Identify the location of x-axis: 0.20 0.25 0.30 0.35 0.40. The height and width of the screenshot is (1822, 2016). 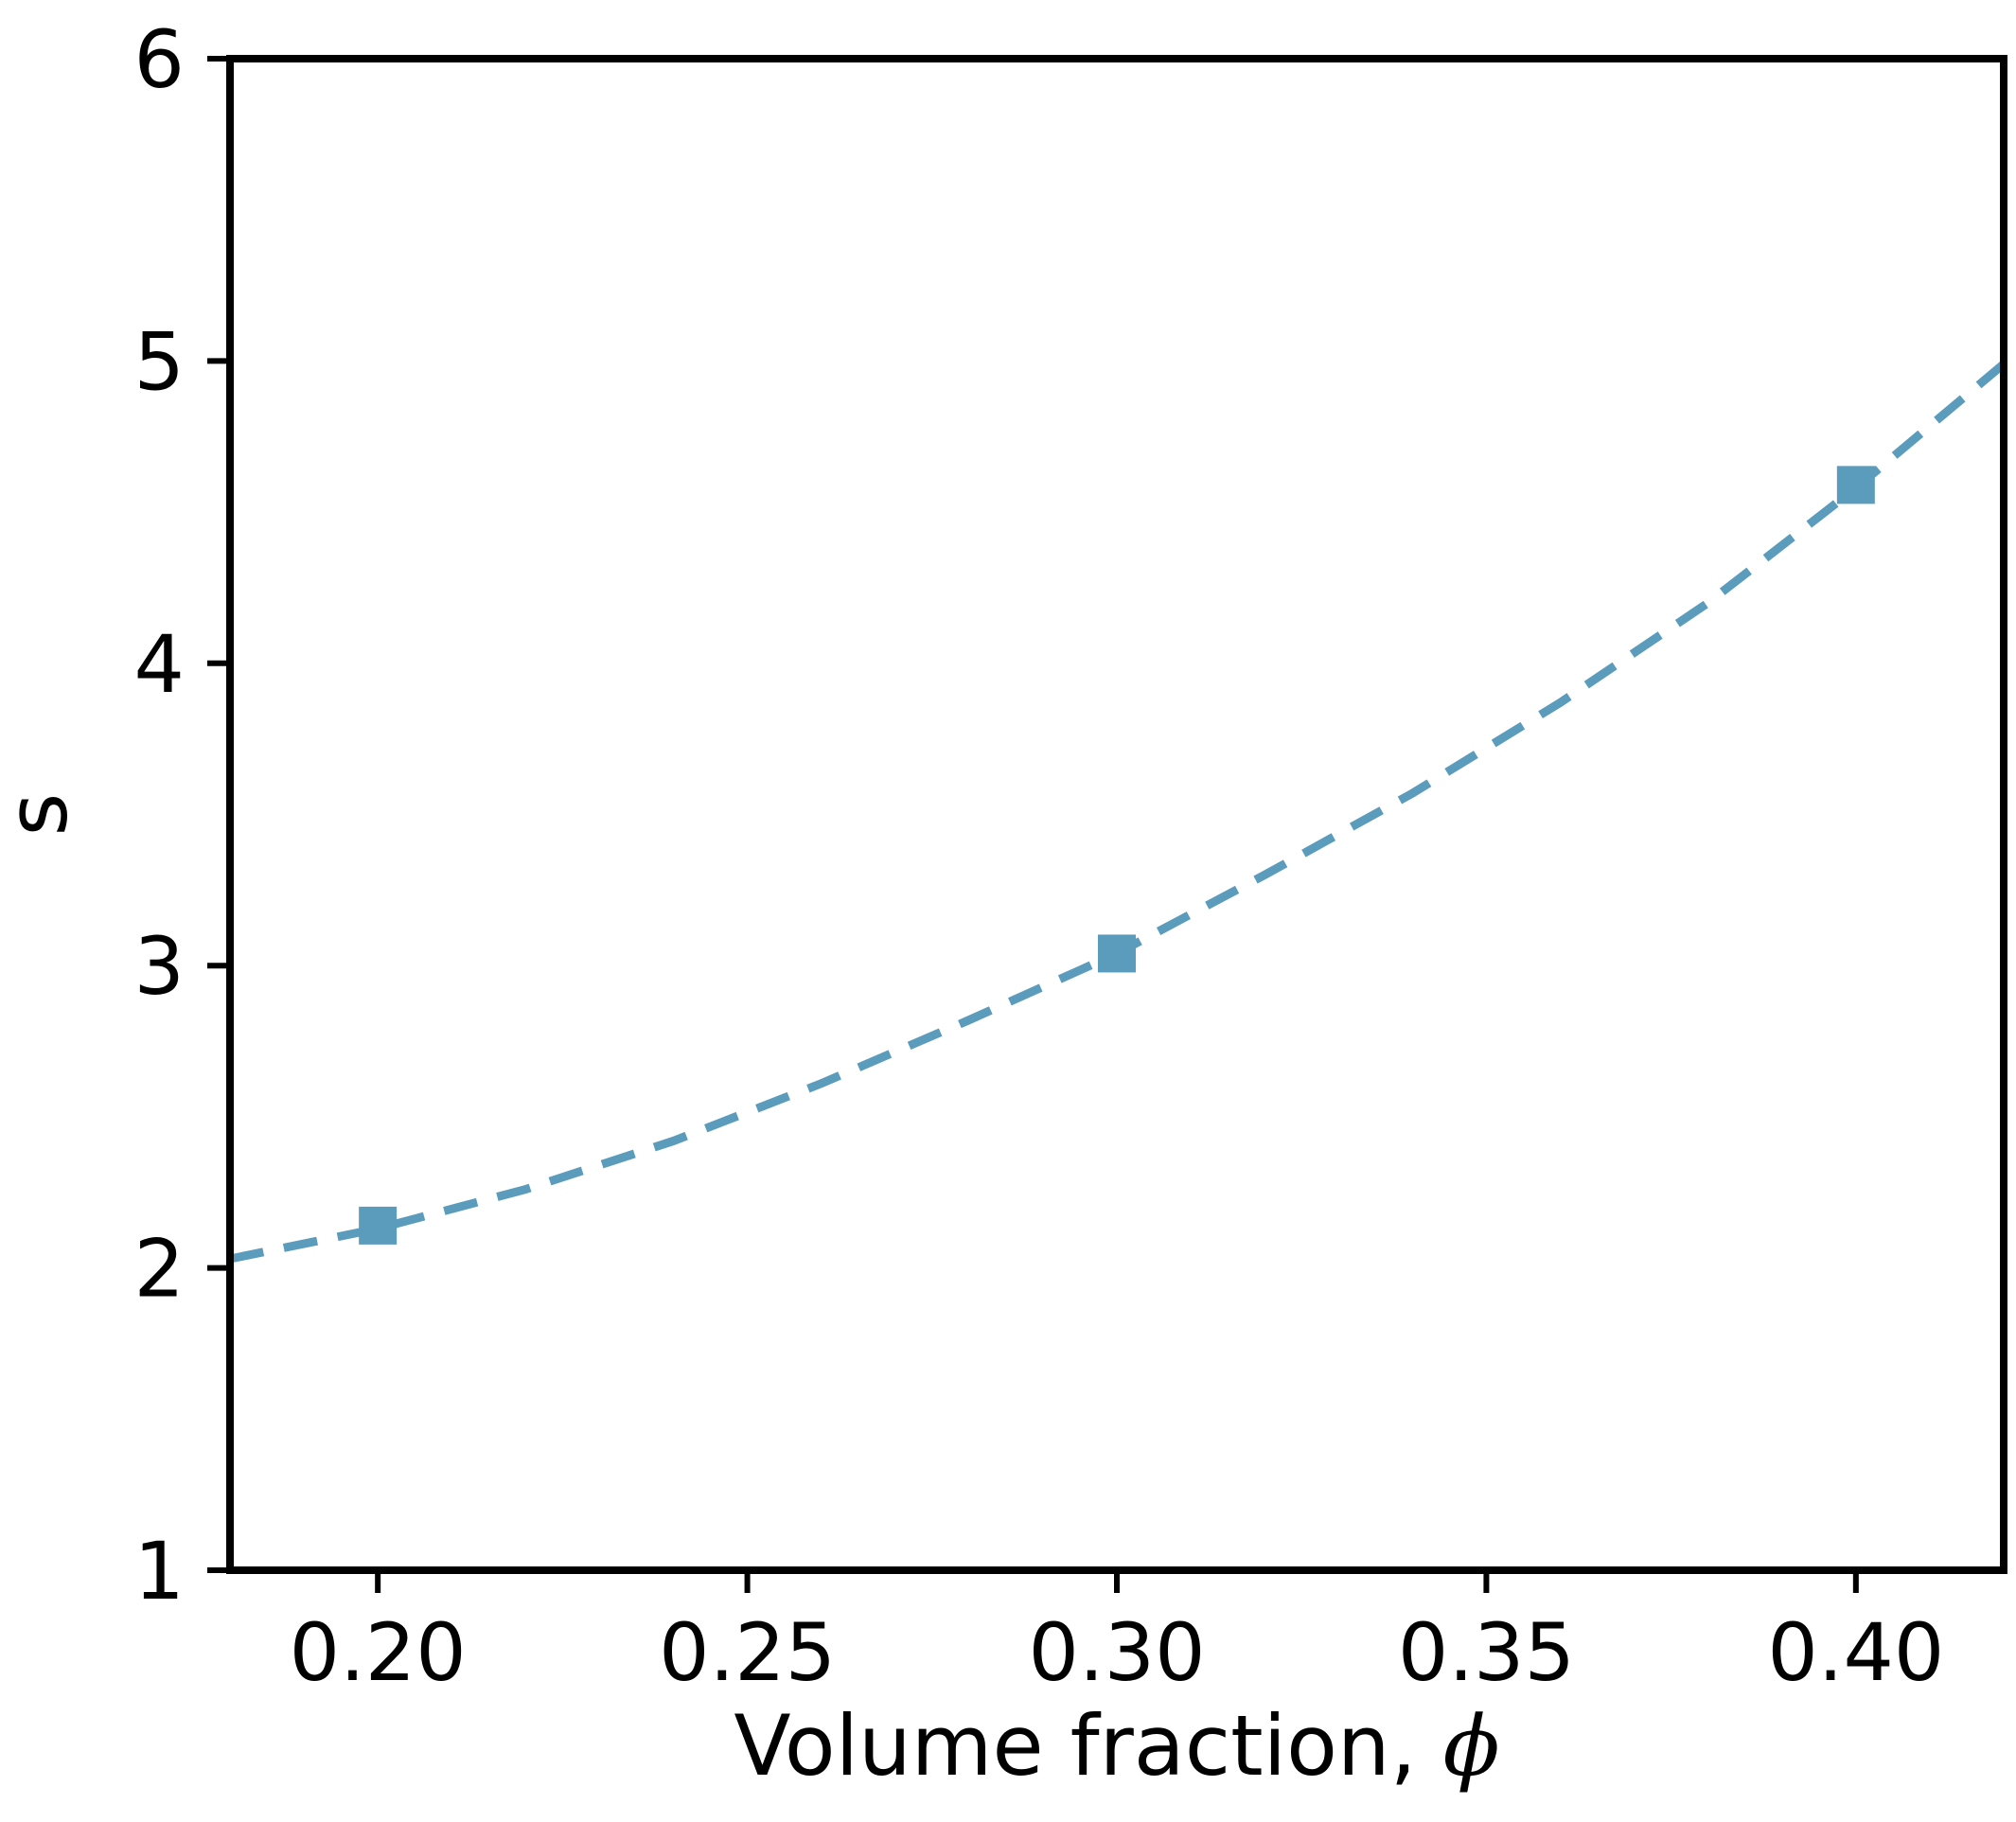
(1117, 1634).